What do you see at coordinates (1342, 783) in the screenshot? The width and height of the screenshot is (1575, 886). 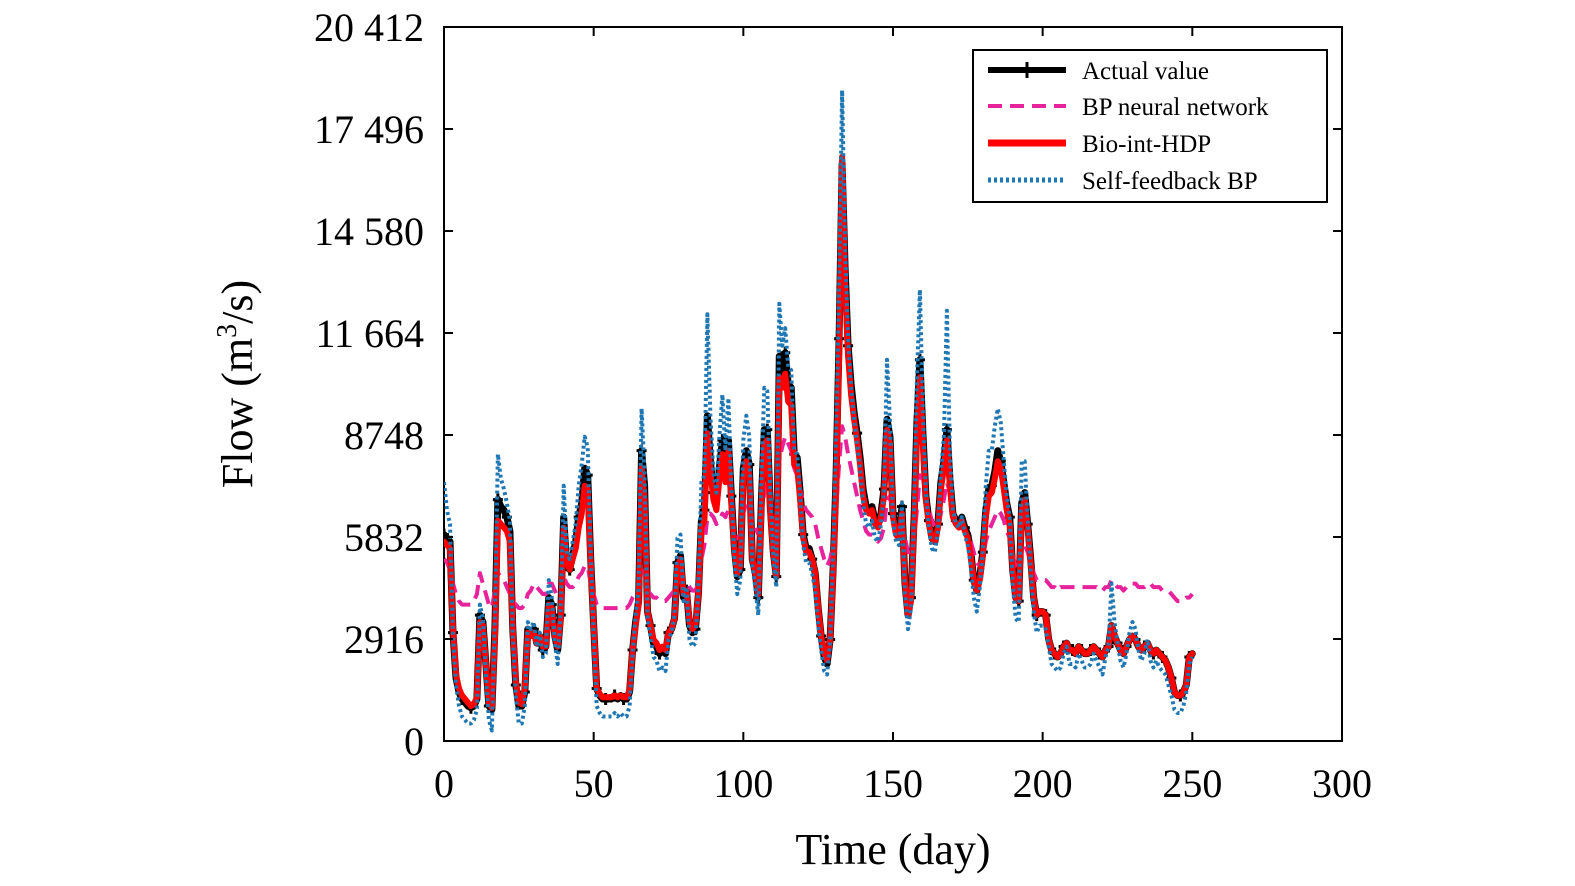 I see `x-tick-label: 300` at bounding box center [1342, 783].